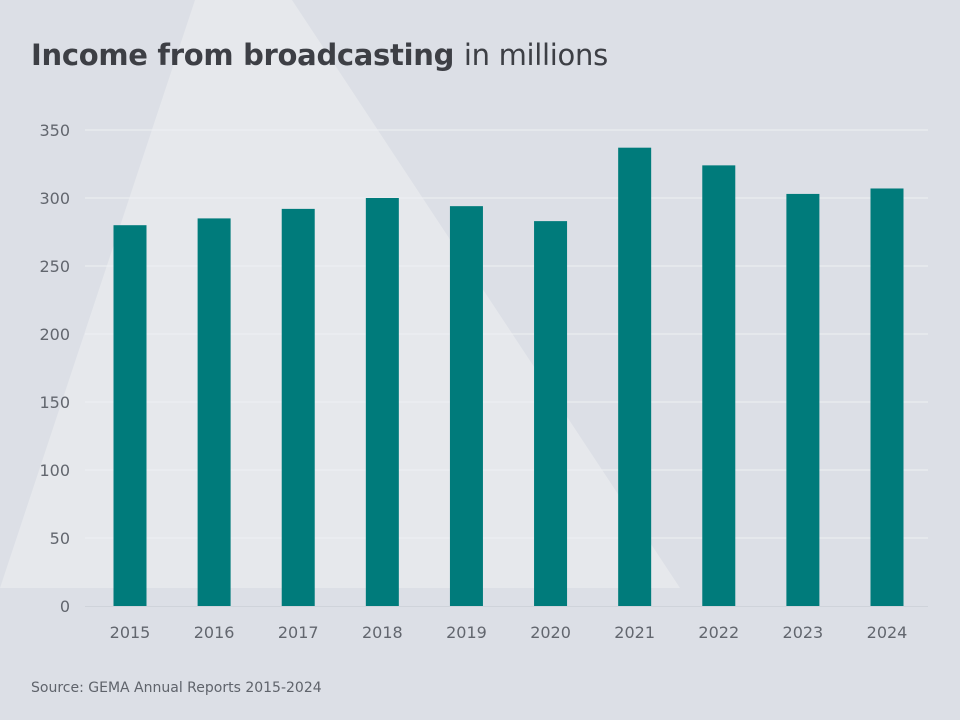 The width and height of the screenshot is (960, 720). I want to click on y-tick-labels: 0 50 100 150 200 250 300 350, so click(54, 368).